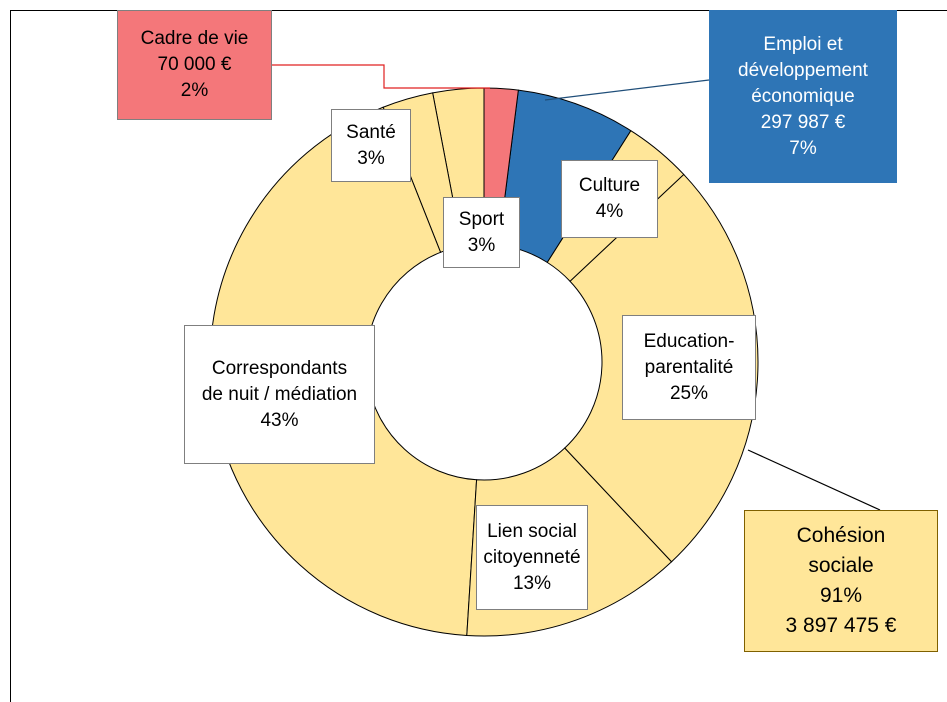 The height and width of the screenshot is (702, 947). I want to click on slice-label: Cadre de vie 70 000 € 2%, so click(194, 65).